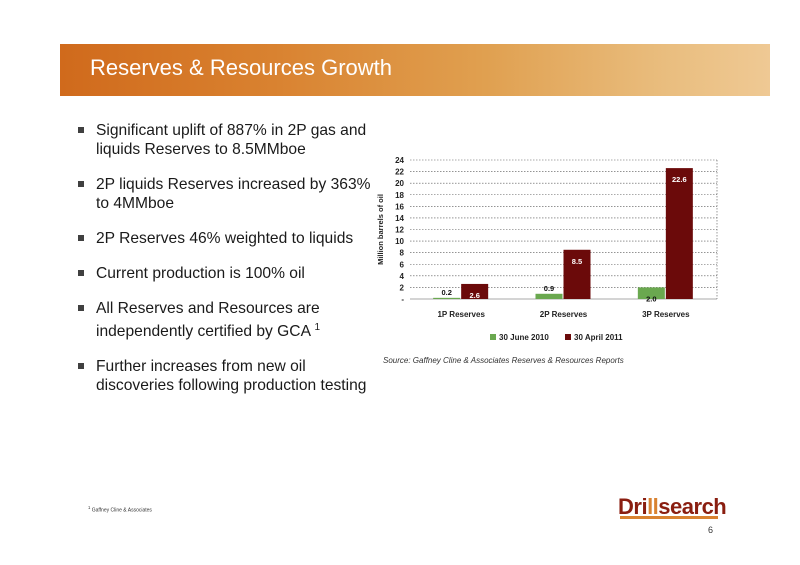  What do you see at coordinates (317, 327) in the screenshot?
I see `footnote-reference: 1` at bounding box center [317, 327].